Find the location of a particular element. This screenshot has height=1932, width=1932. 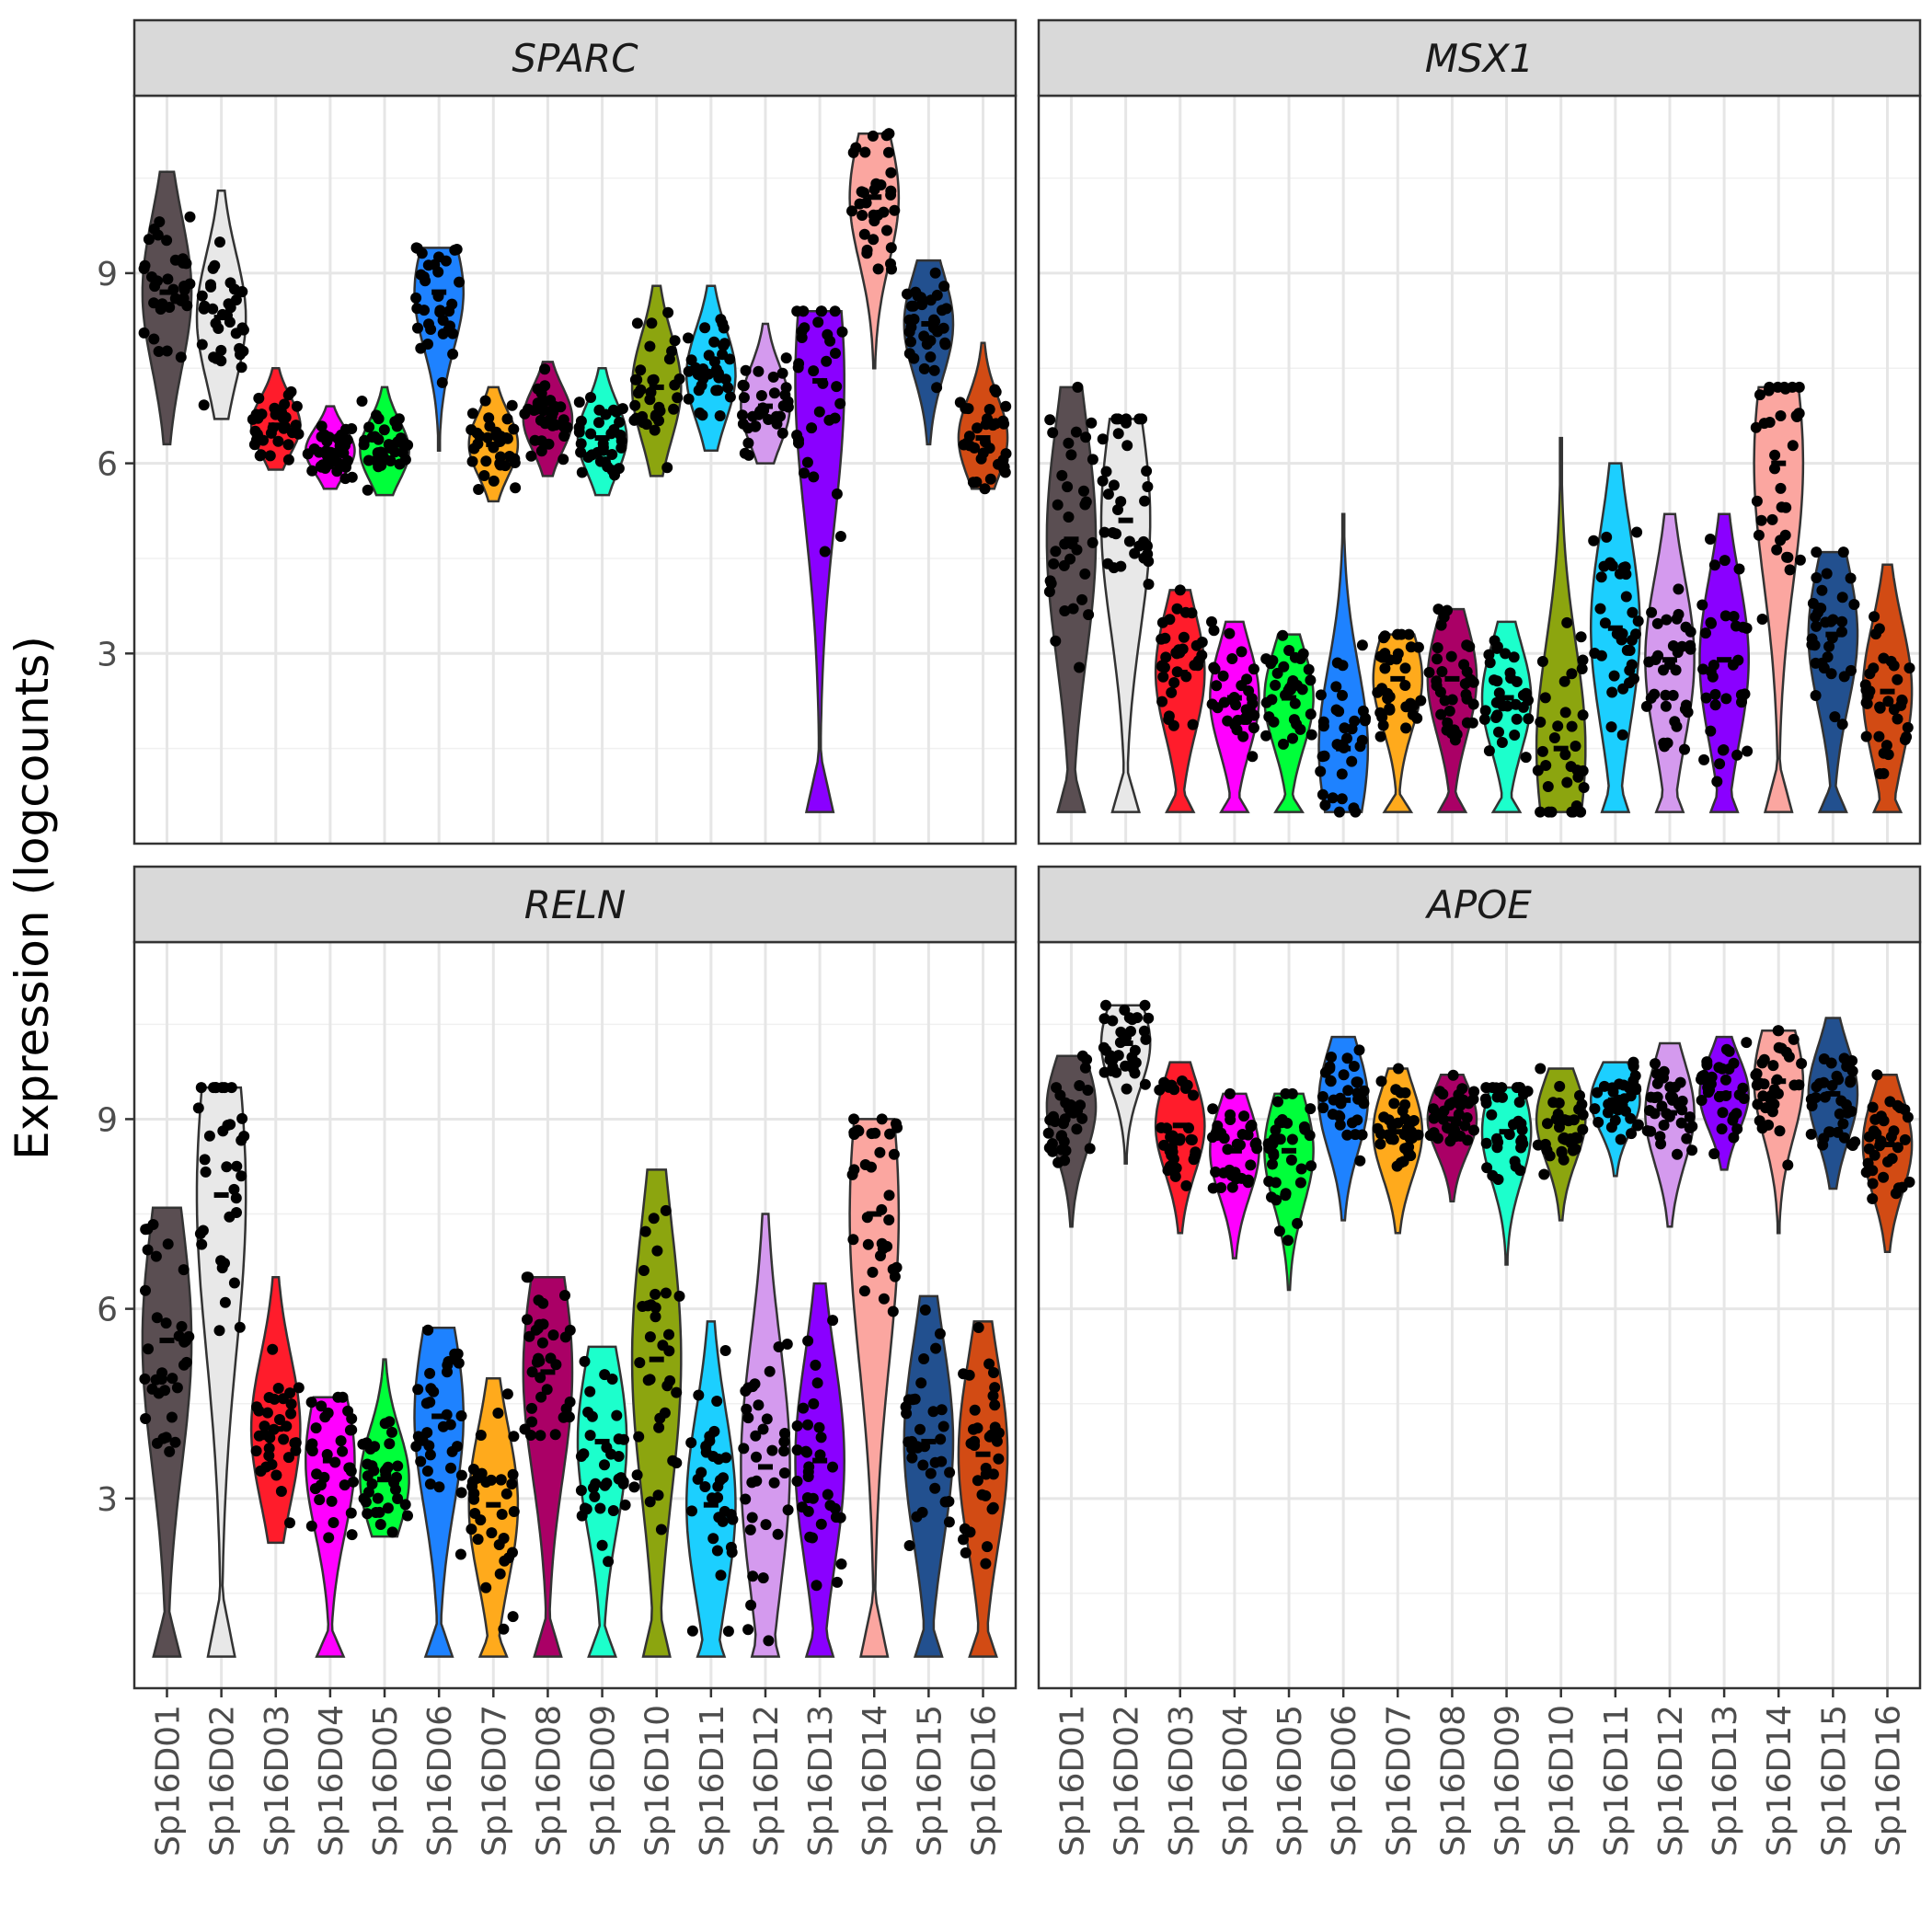

x-tick-label: Sp16D03 is located at coordinates (1182, 1781).